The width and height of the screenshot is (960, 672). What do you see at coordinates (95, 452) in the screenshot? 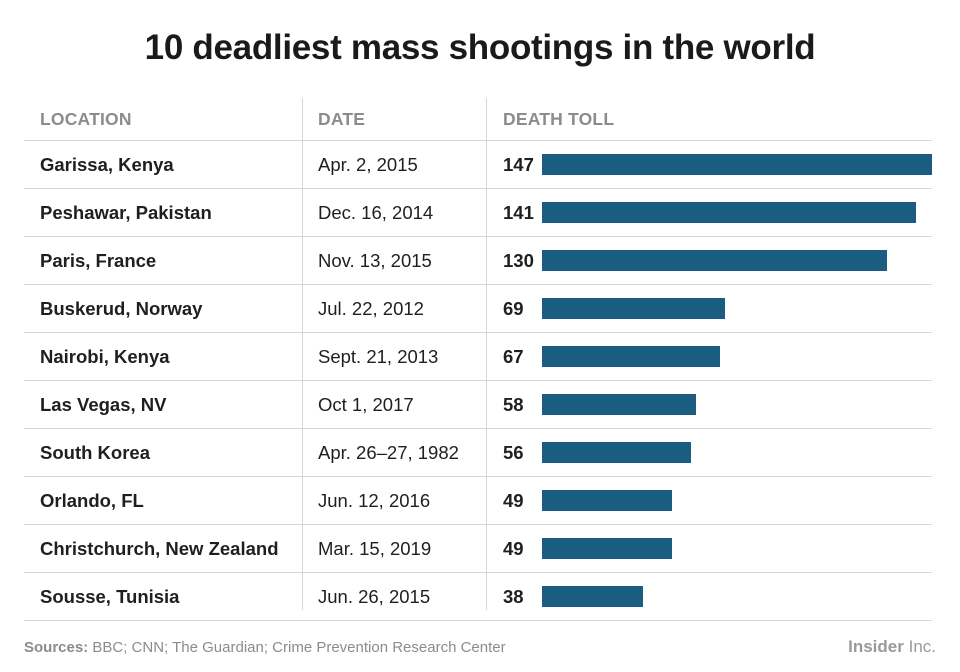
I see `row-location: South Korea` at bounding box center [95, 452].